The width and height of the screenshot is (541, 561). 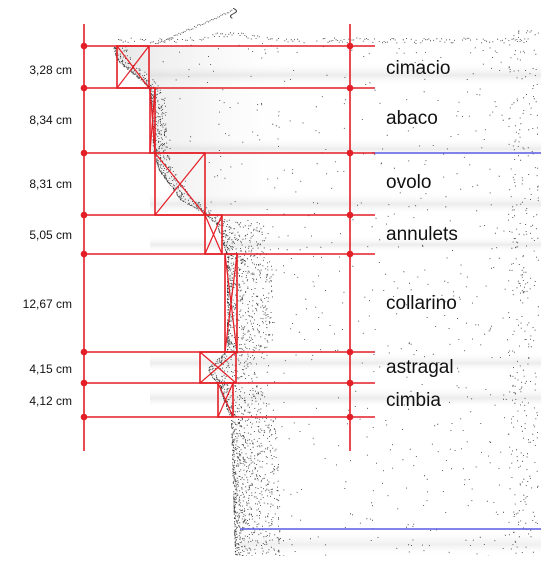 What do you see at coordinates (412, 118) in the screenshot?
I see `molding-label-abaco: abaco` at bounding box center [412, 118].